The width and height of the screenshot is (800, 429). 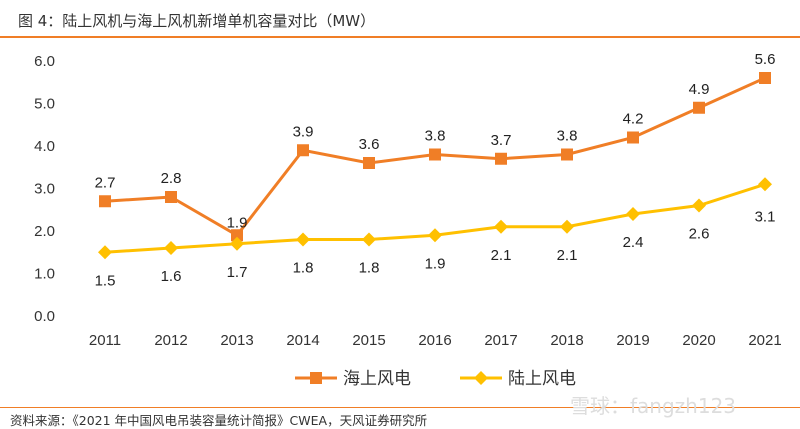 What do you see at coordinates (302, 340) in the screenshot?
I see `x-tick-label: 2014` at bounding box center [302, 340].